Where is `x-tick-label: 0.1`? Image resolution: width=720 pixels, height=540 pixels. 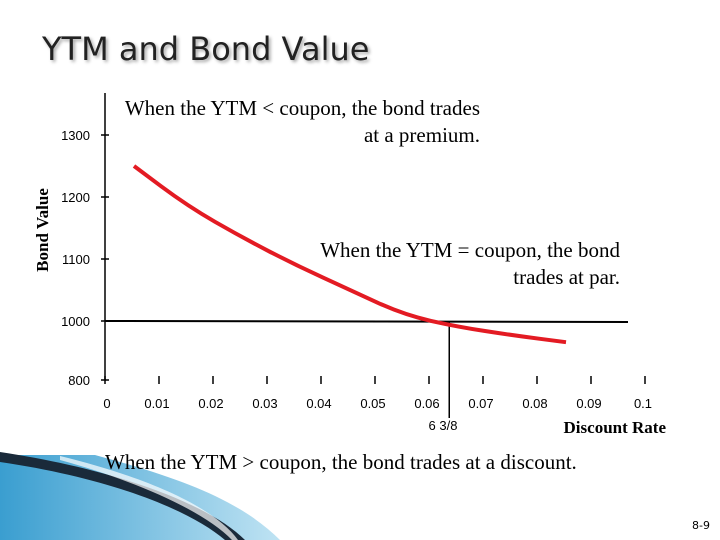 x-tick-label: 0.1 is located at coordinates (643, 403).